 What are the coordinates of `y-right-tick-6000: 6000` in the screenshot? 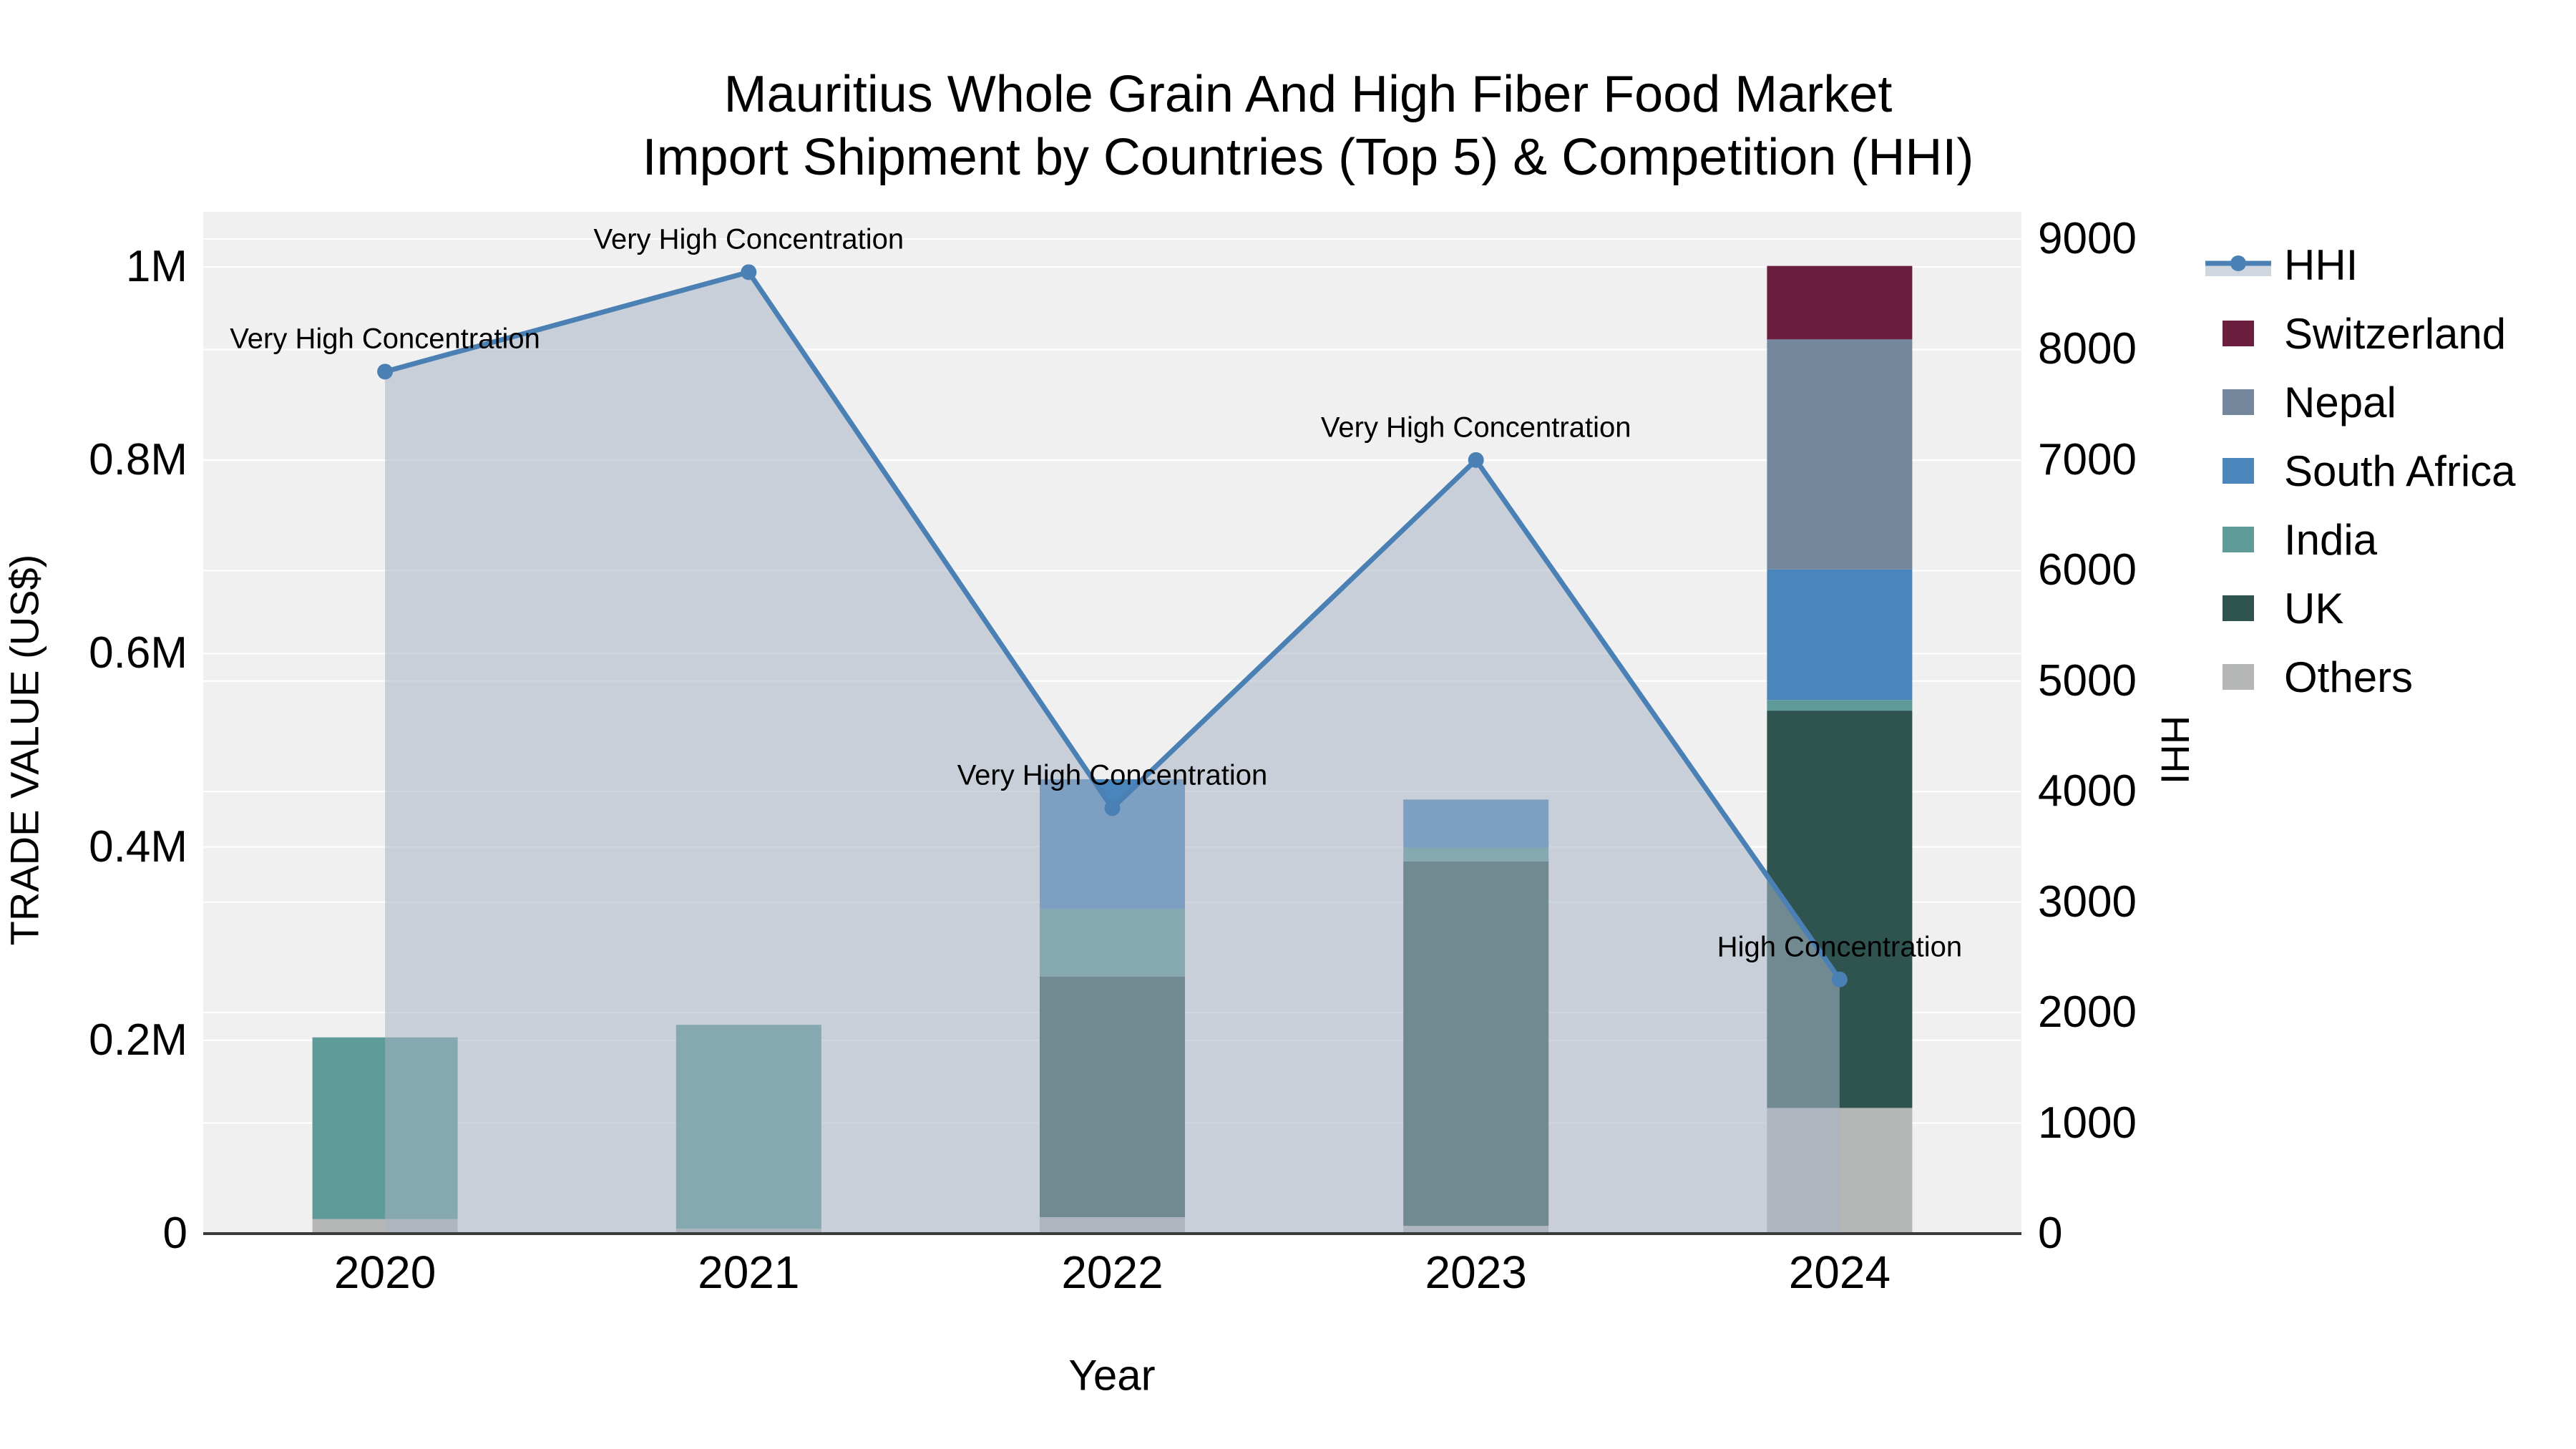 It's located at (2087, 570).